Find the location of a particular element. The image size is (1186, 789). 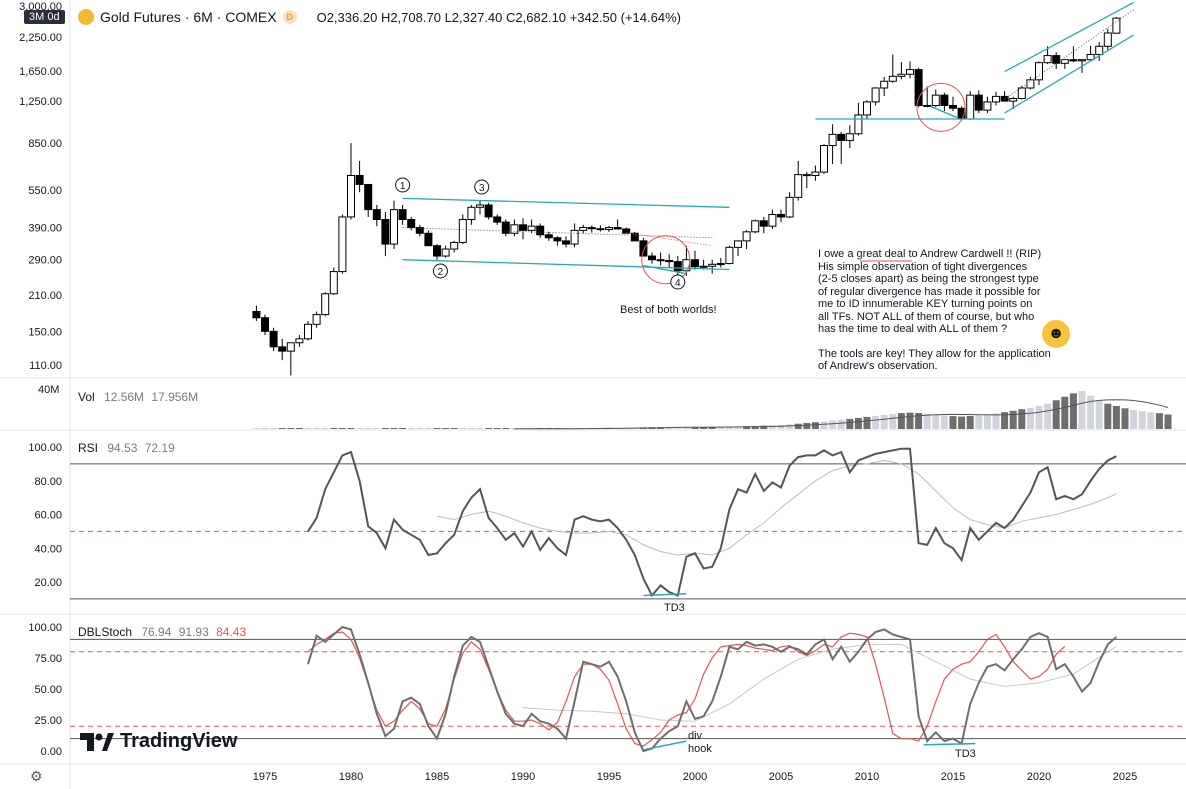

stoch-divergence-segment is located at coordinates (949, 744).